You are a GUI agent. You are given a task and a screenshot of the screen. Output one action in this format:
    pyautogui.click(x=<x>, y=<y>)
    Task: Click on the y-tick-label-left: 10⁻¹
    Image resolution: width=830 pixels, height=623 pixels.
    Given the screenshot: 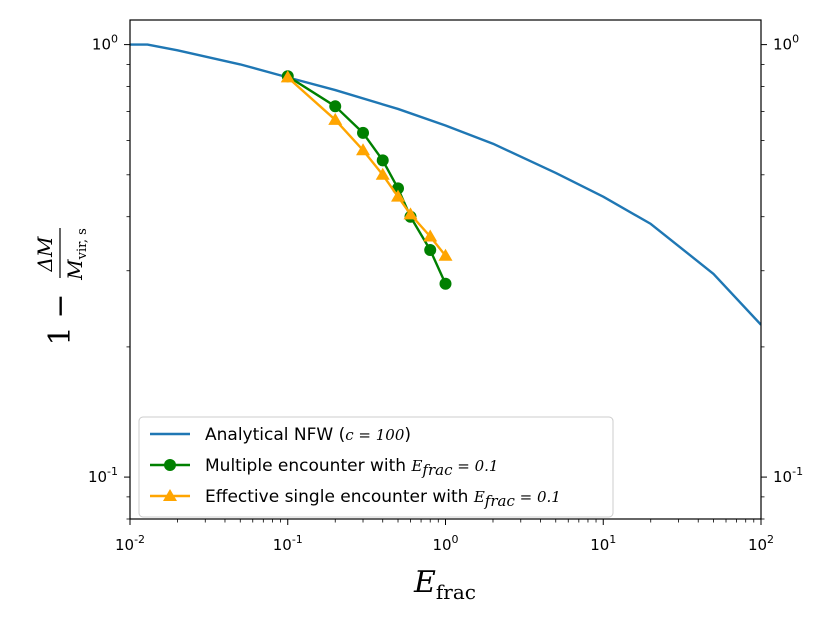 What is the action you would take?
    pyautogui.click(x=103, y=475)
    